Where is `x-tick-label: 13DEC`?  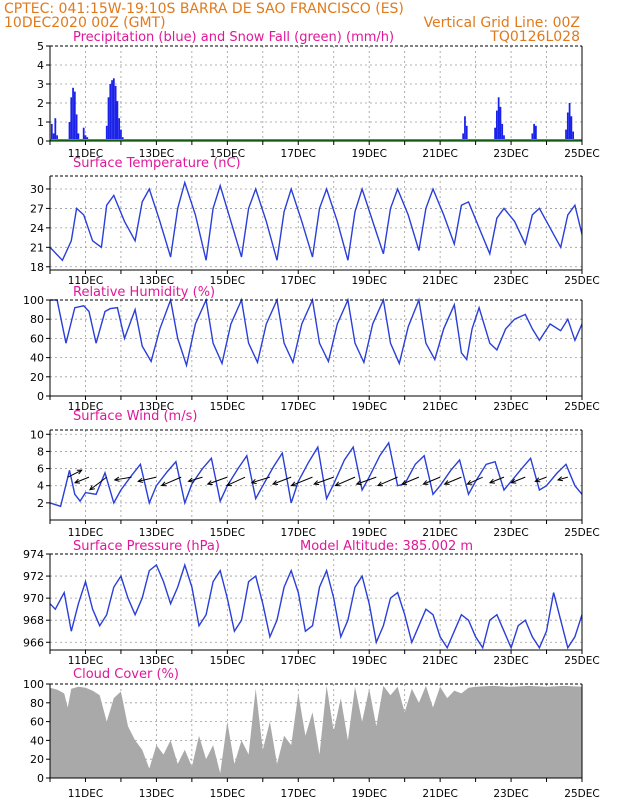
x-tick-label: 13DEC is located at coordinates (156, 794).